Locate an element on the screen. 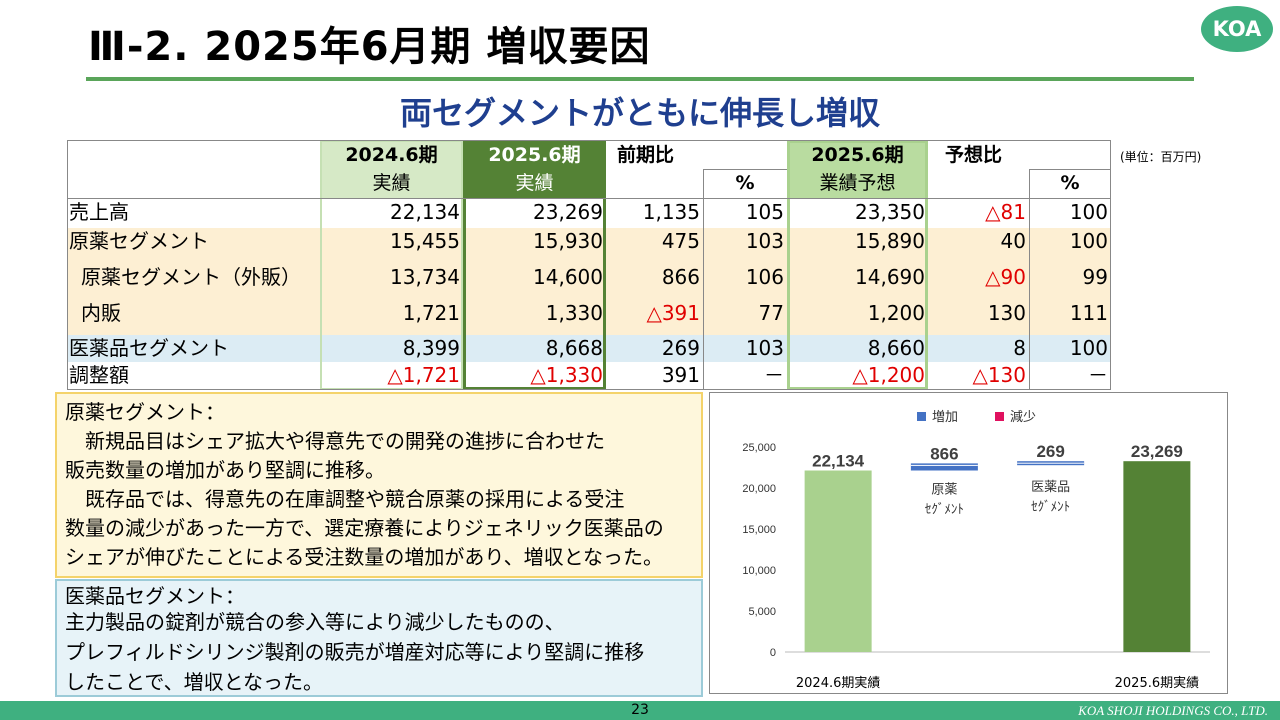  category-label: ｾｸﾞﾒﾝﾄ is located at coordinates (1050, 507).